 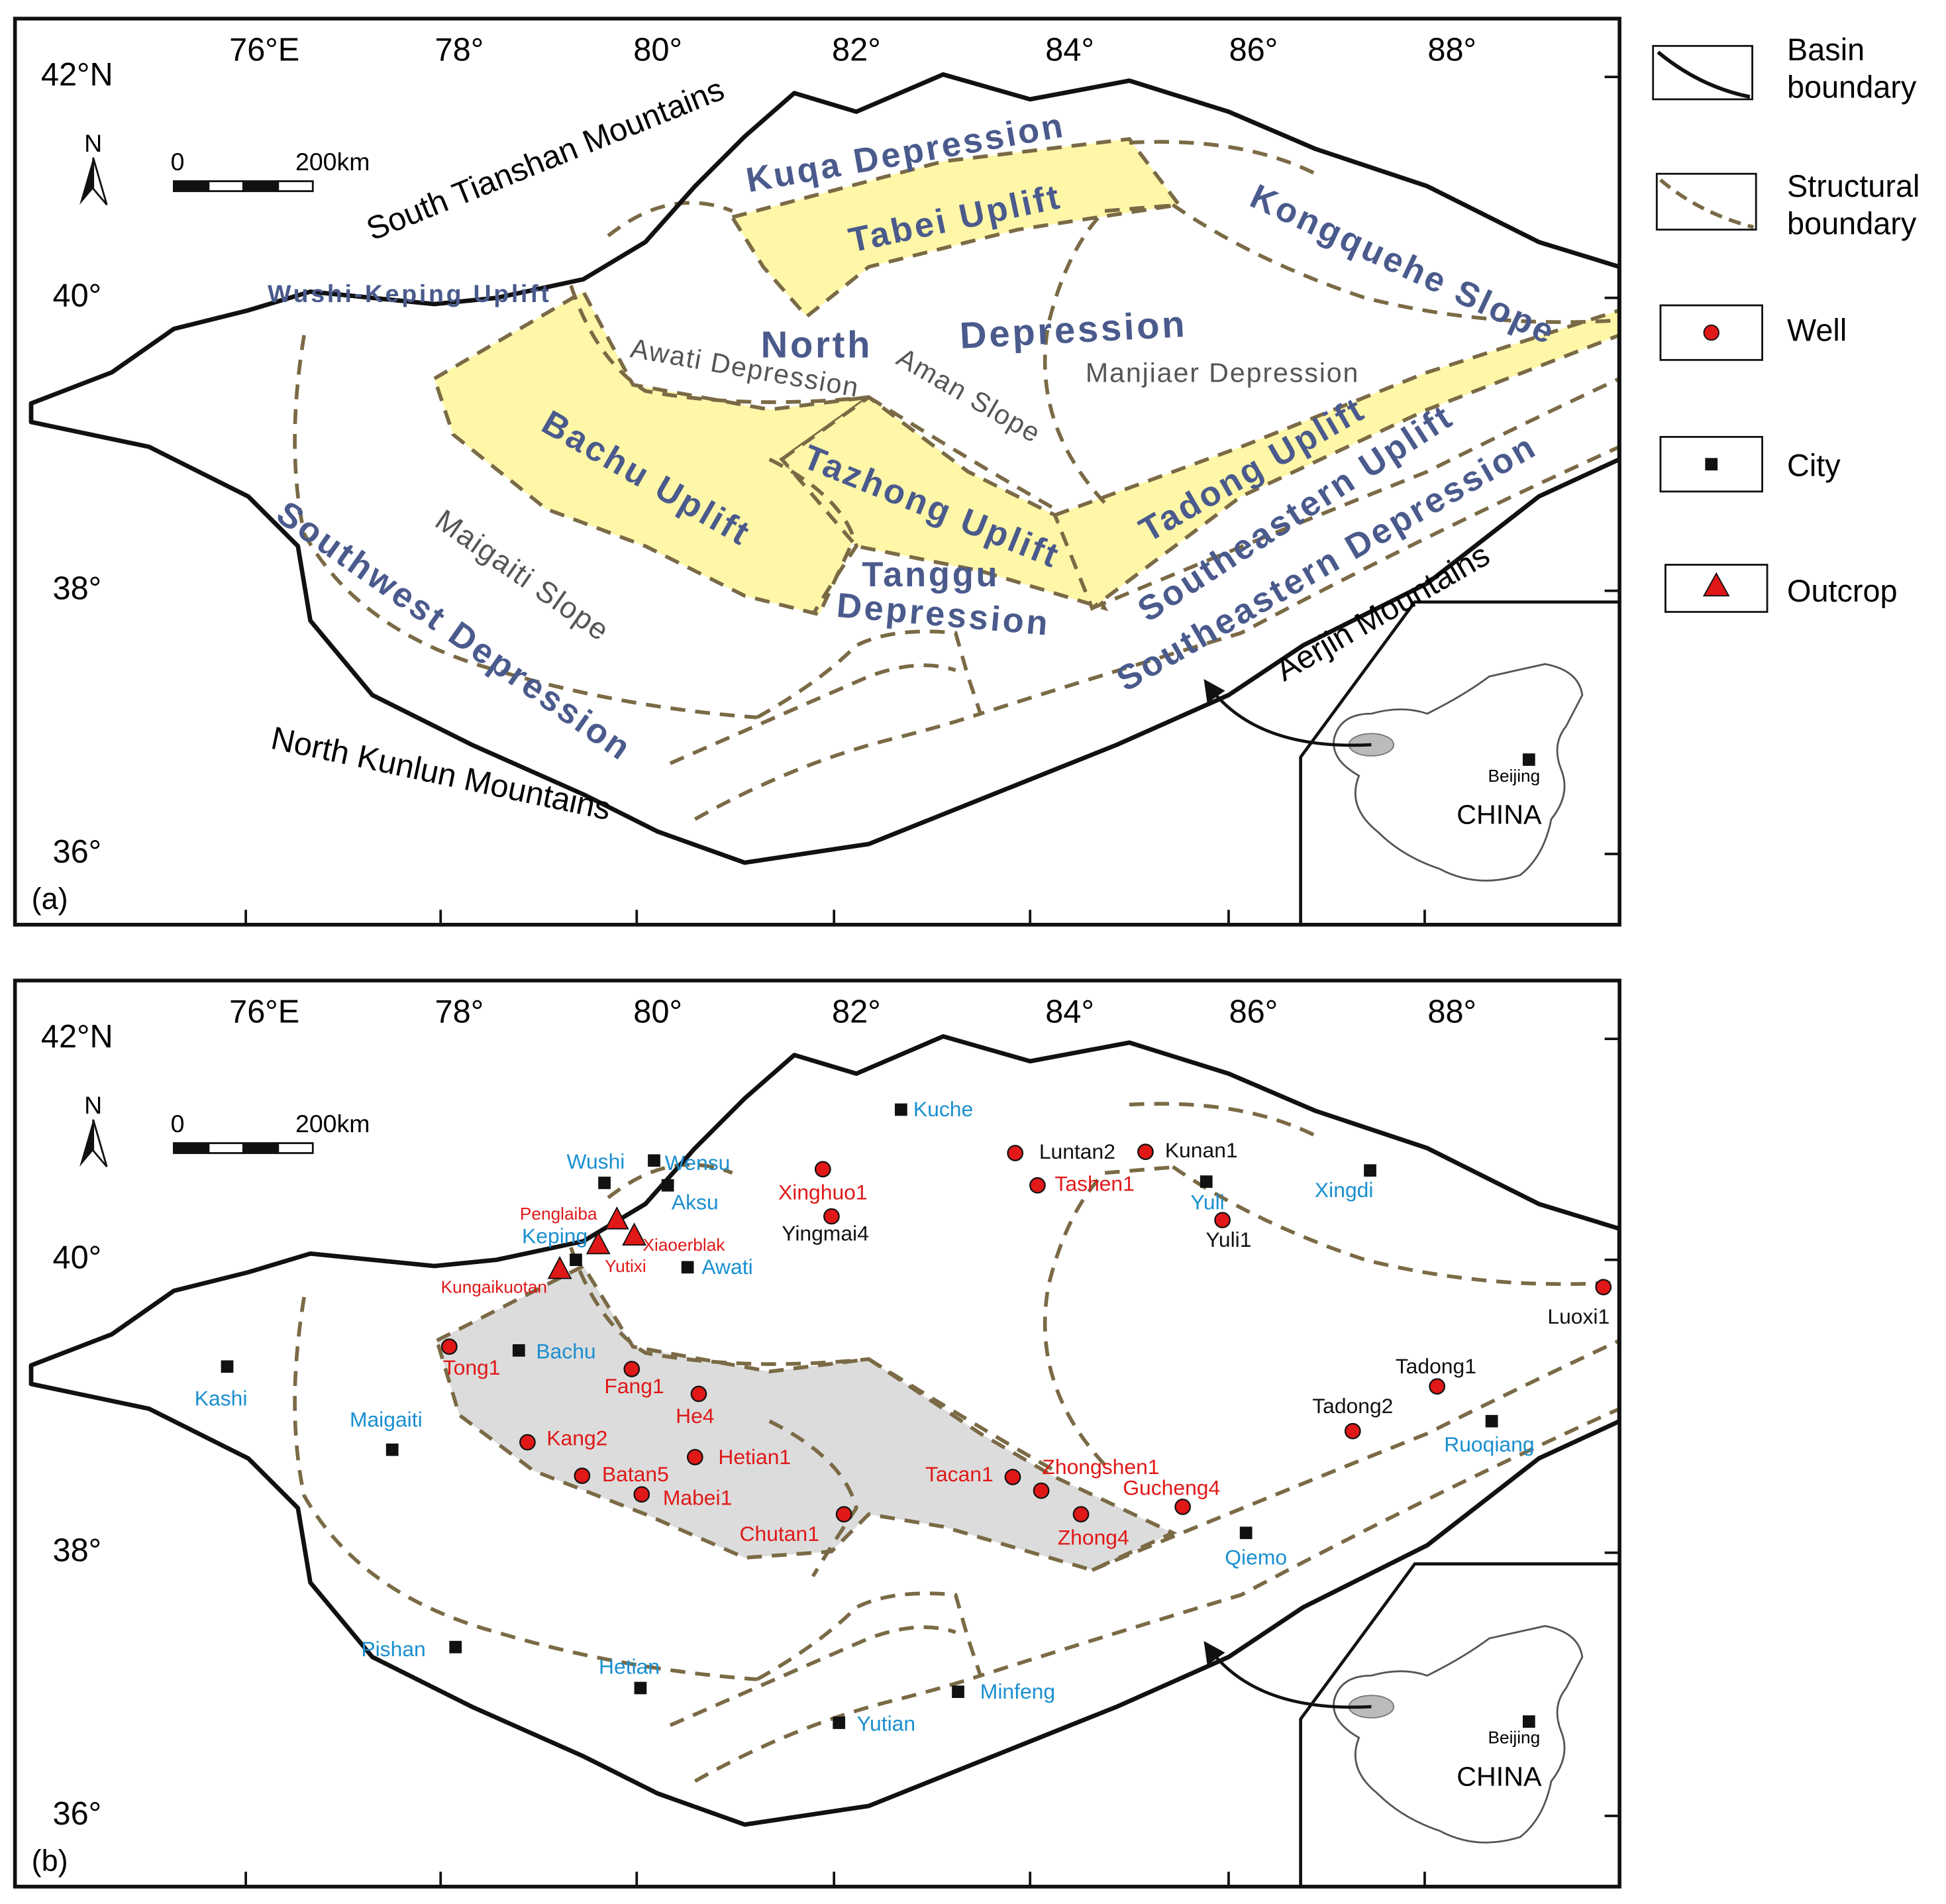 I want to click on lat-label: 42°N, so click(x=77, y=1037).